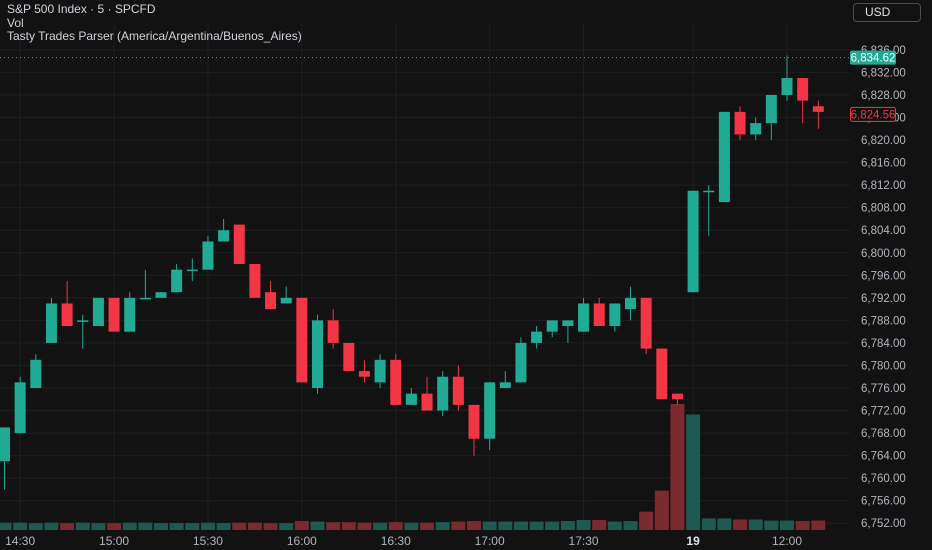  I want to click on price-tick-label: 6,784.00, so click(883, 344).